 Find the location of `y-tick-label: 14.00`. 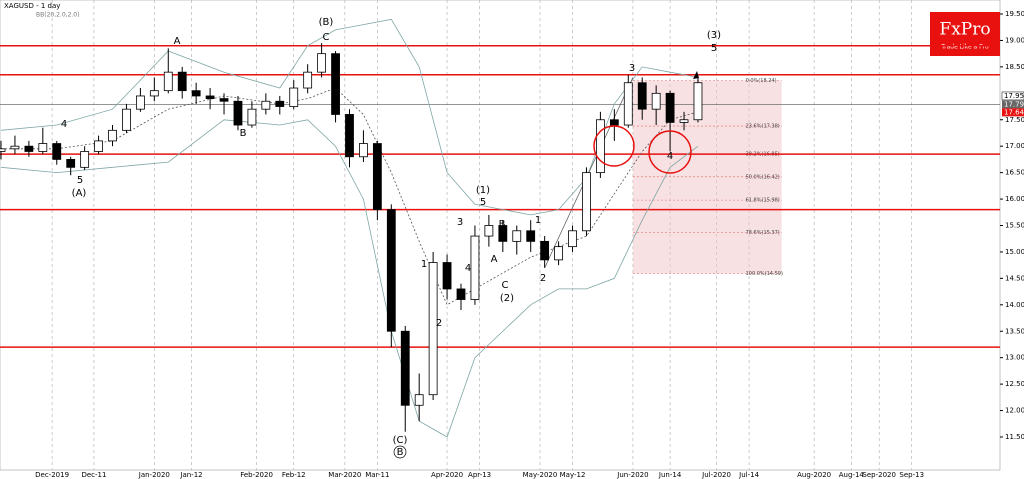

y-tick-label: 14.00 is located at coordinates (1014, 305).